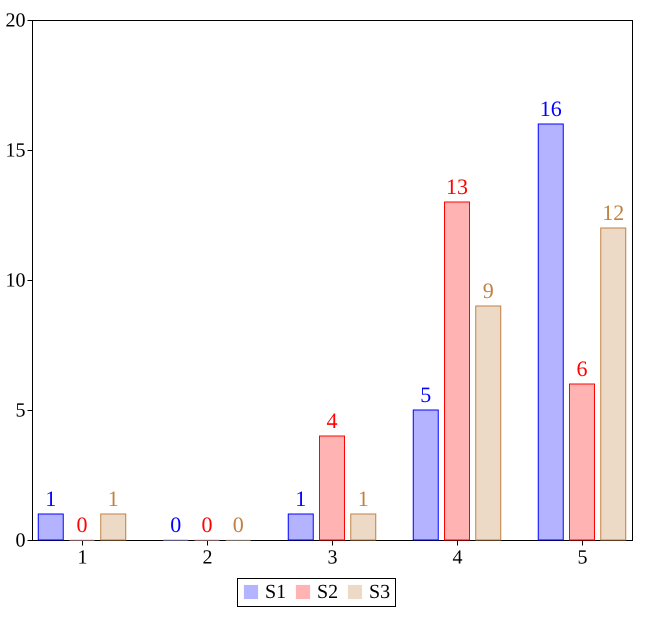  I want to click on legend-label: S1, so click(275, 592).